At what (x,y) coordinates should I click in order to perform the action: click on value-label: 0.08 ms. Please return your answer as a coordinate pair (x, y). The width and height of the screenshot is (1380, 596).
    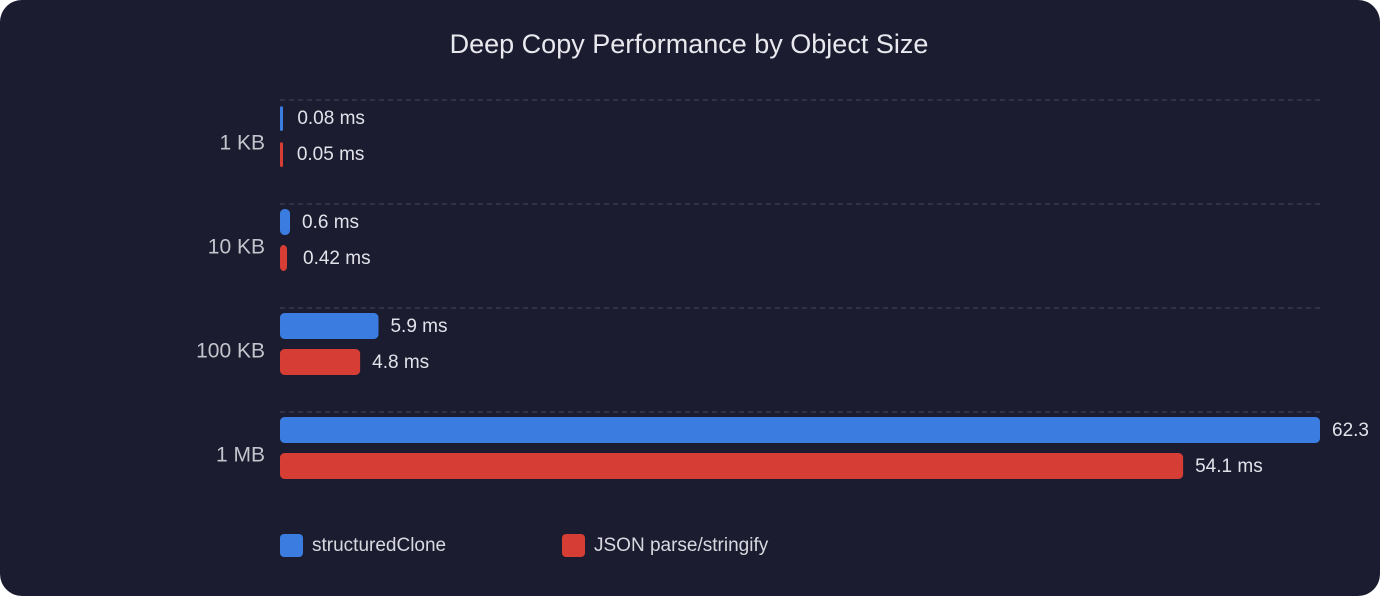
    Looking at the image, I should click on (331, 118).